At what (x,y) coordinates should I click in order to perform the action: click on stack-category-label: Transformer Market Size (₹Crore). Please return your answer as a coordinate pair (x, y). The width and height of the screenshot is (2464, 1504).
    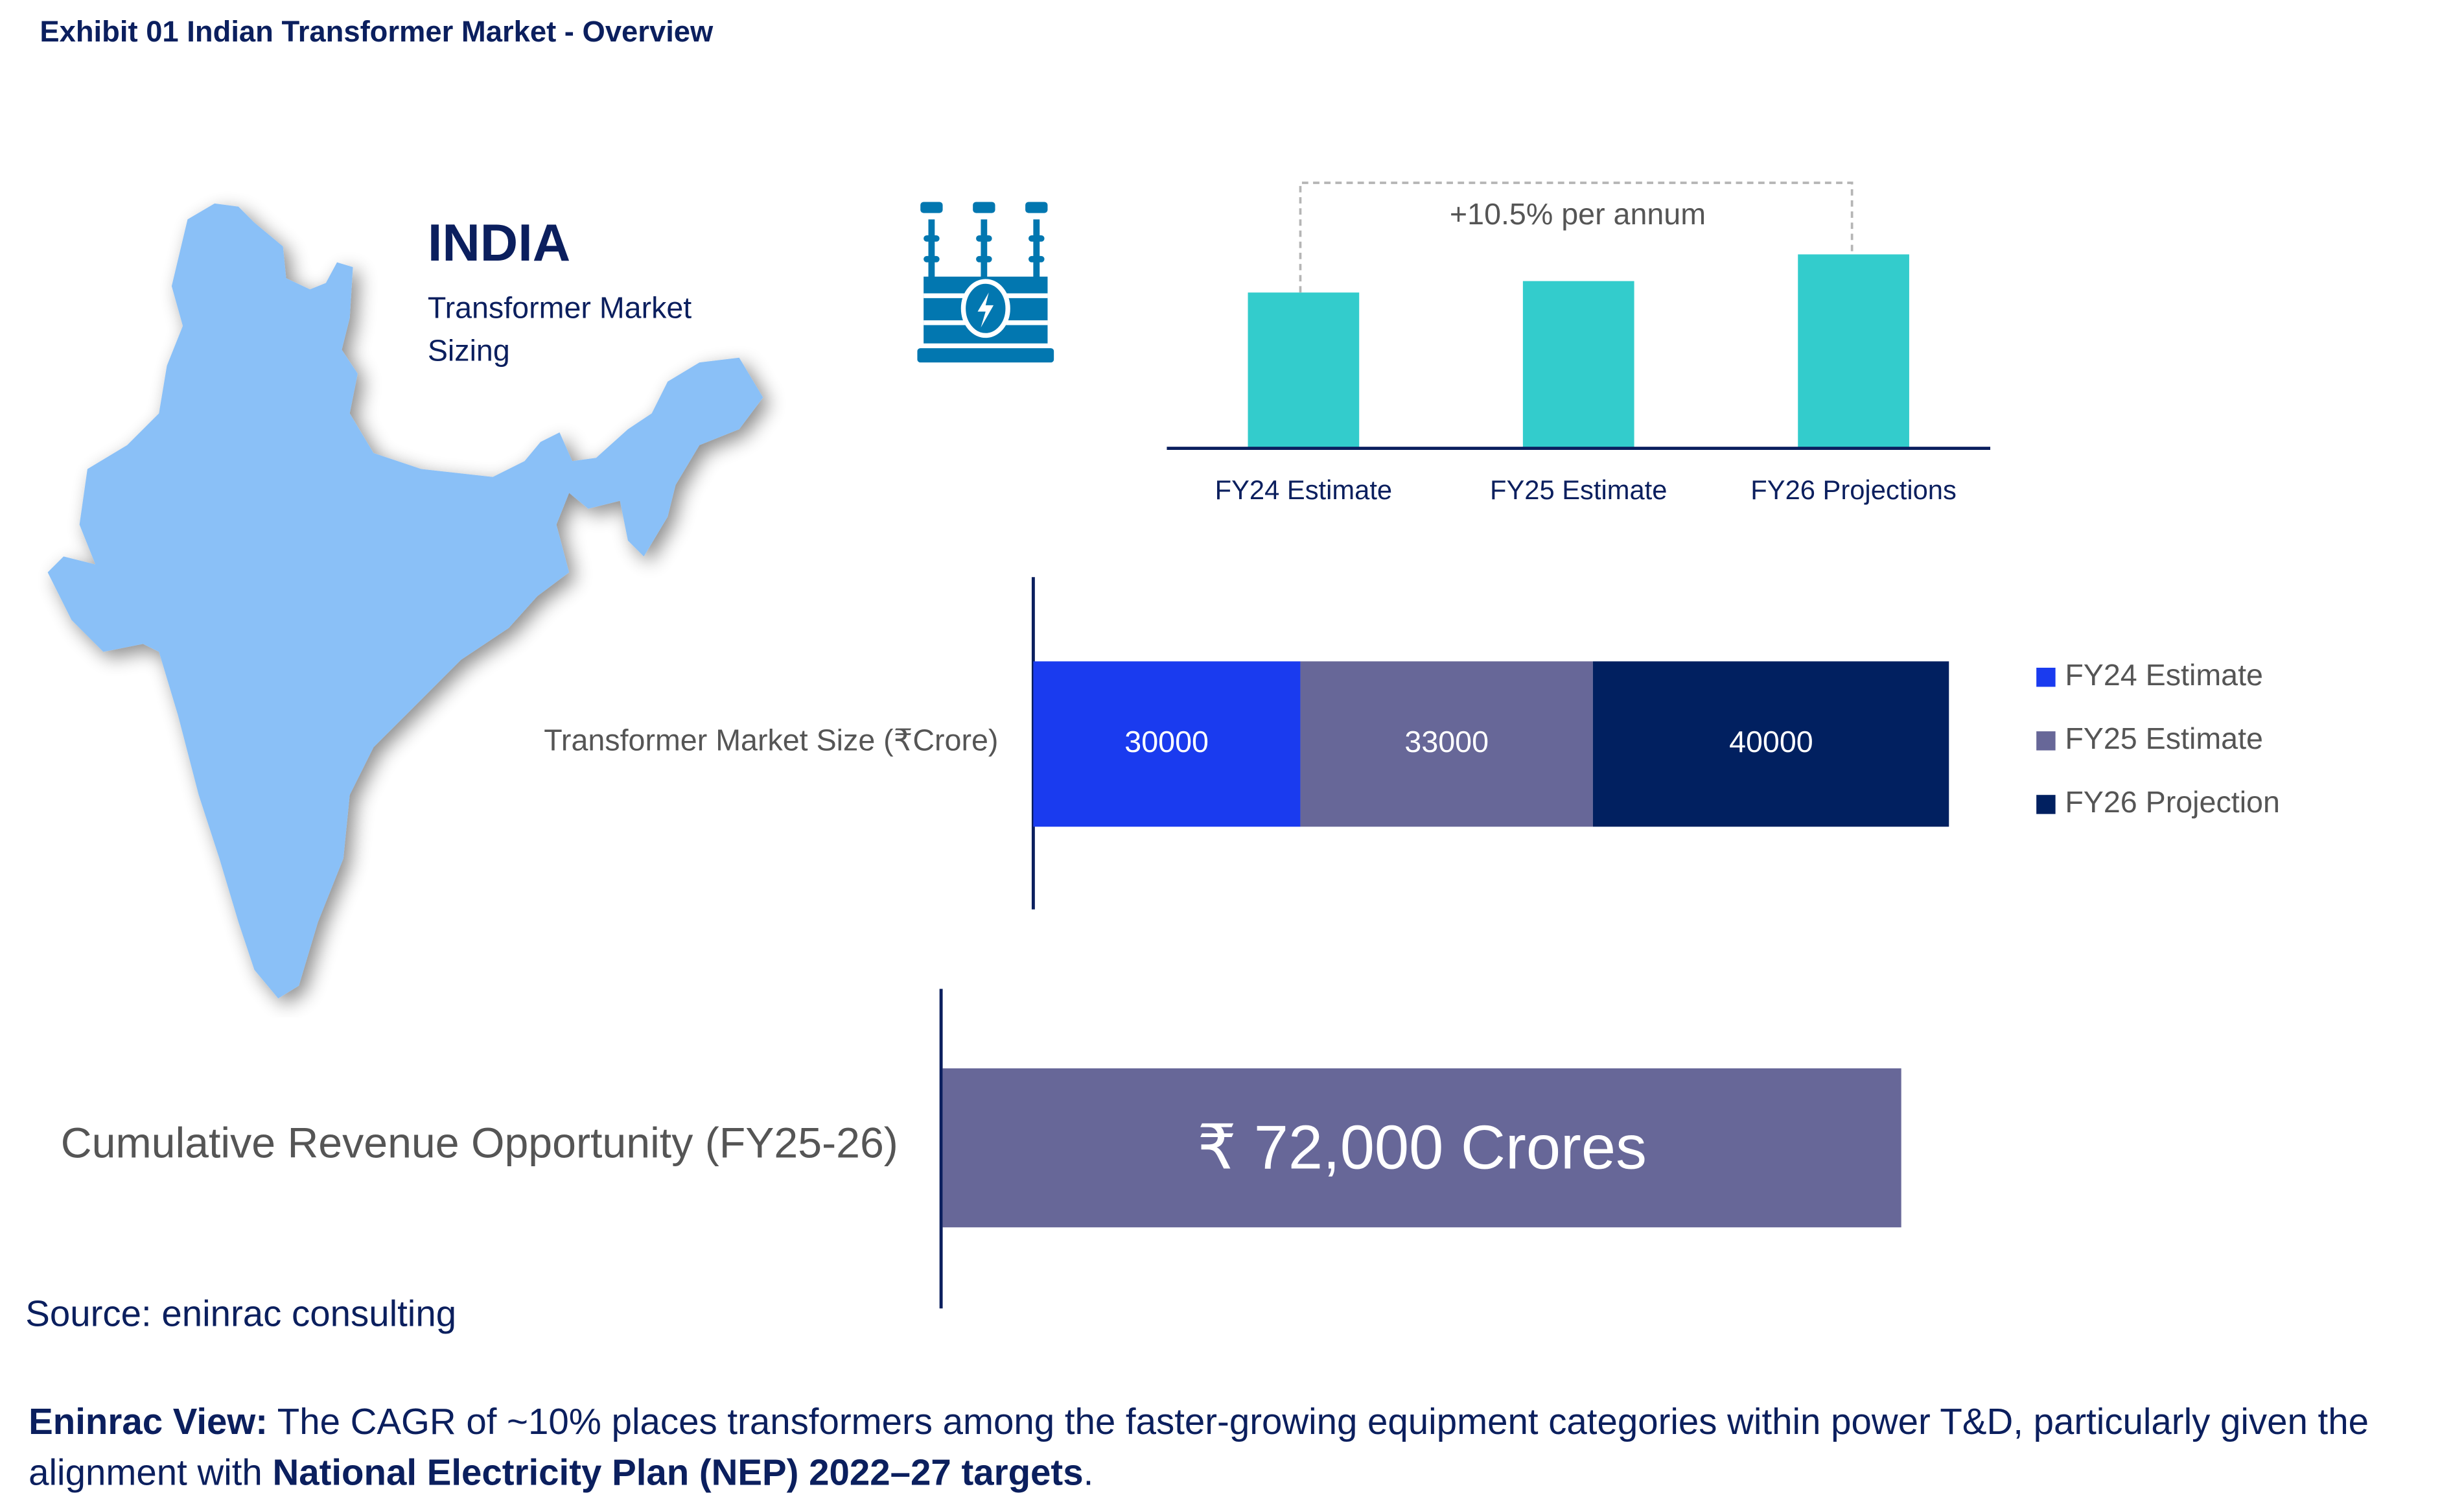
    Looking at the image, I should click on (771, 741).